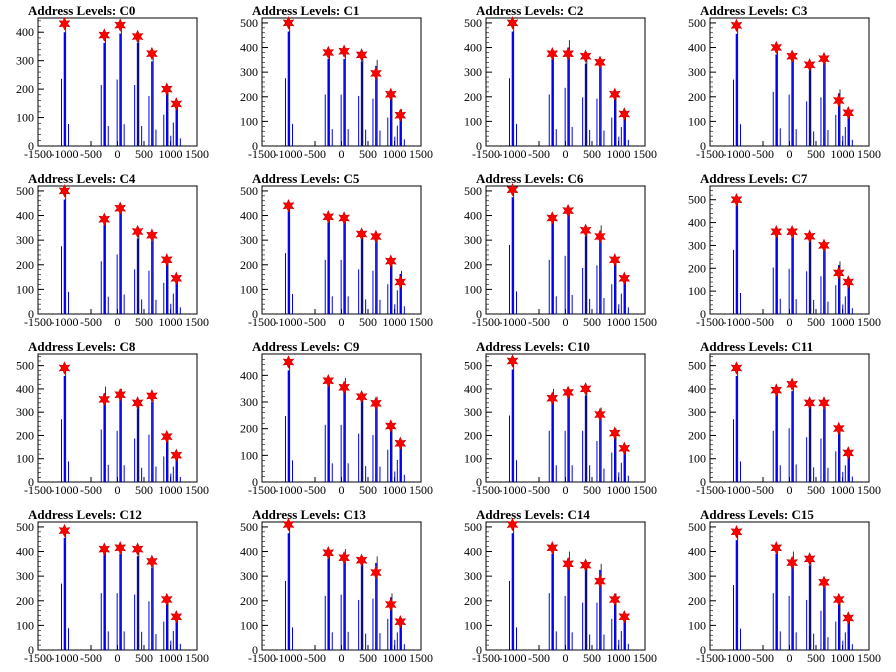  I want to click on chart-title: Address Levels: C12, so click(85, 514).